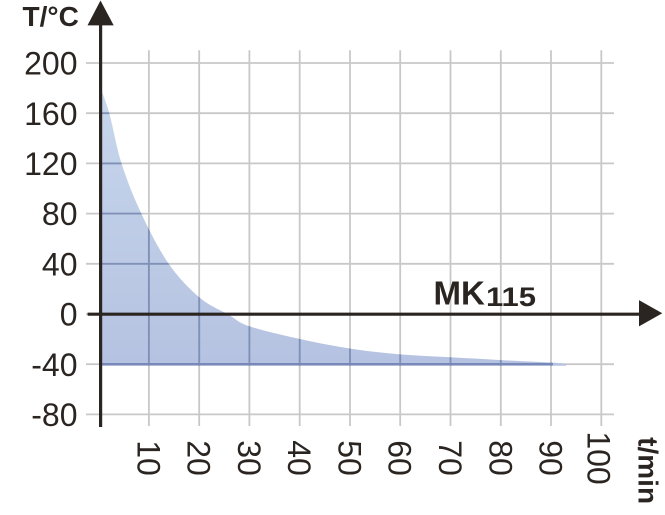 The image size is (665, 515). Describe the element at coordinates (199, 458) in the screenshot. I see `svg-text: 20` at that location.